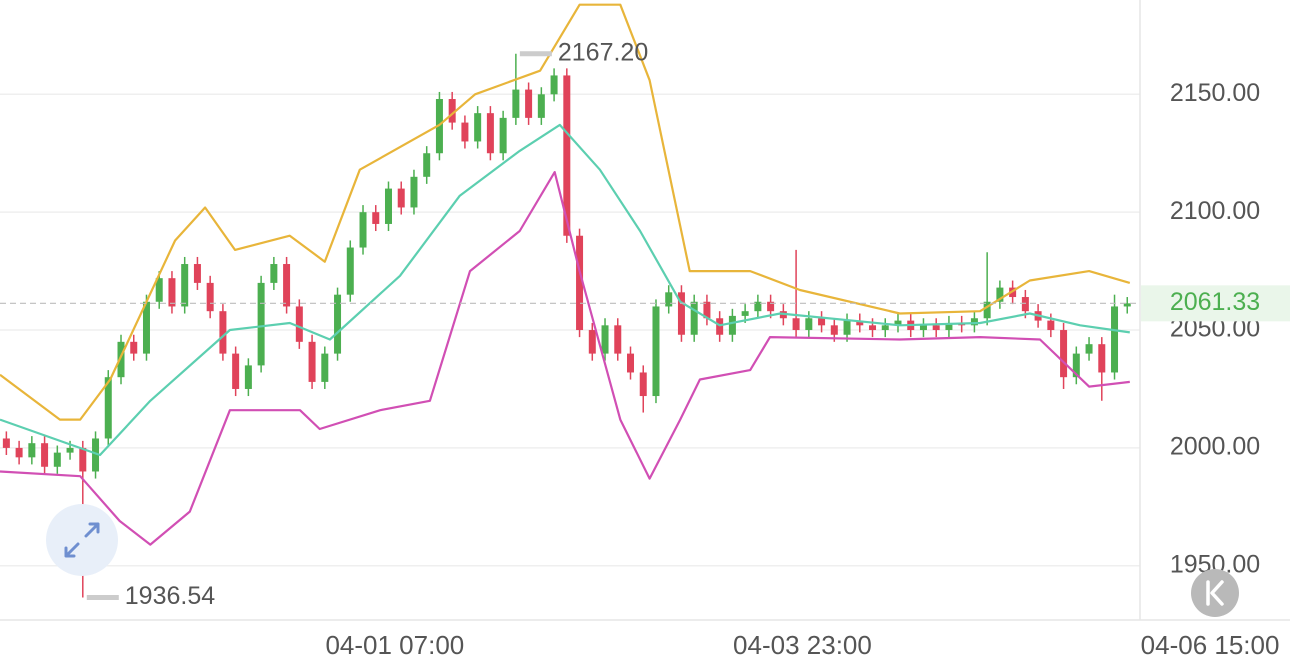 Image resolution: width=1290 pixels, height=668 pixels. I want to click on last-price-box, so click(1215, 303).